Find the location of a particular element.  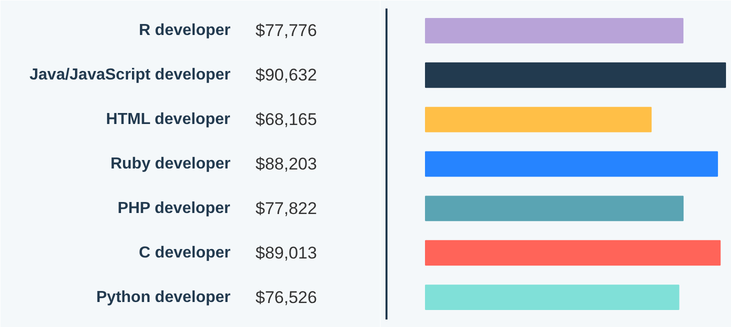

data-label: $68,165 is located at coordinates (286, 120).